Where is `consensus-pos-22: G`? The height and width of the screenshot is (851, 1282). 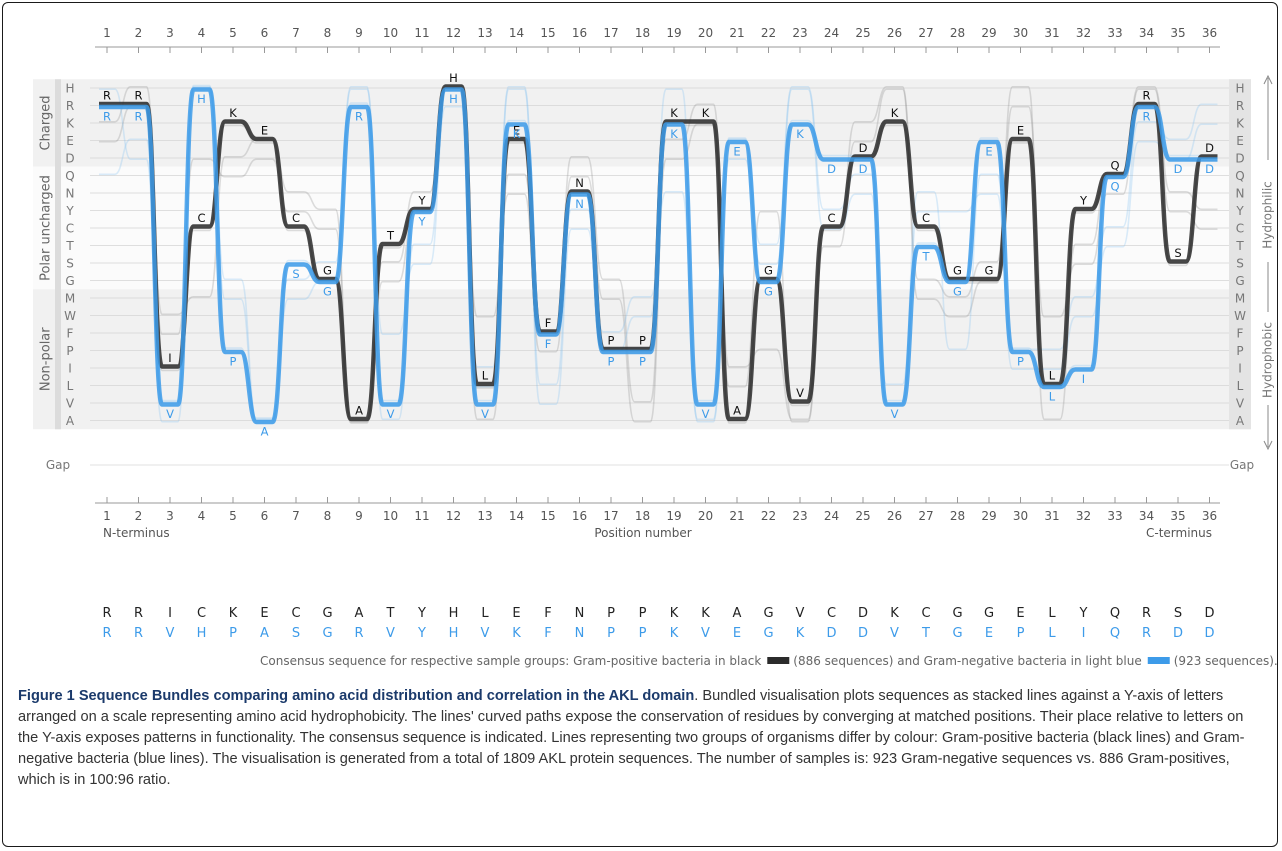 consensus-pos-22: G is located at coordinates (768, 613).